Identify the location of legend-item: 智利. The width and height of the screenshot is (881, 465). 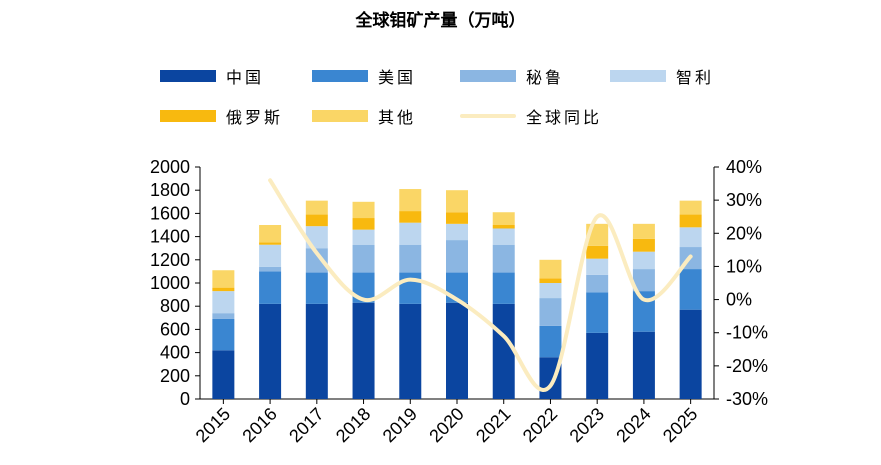
(662, 76).